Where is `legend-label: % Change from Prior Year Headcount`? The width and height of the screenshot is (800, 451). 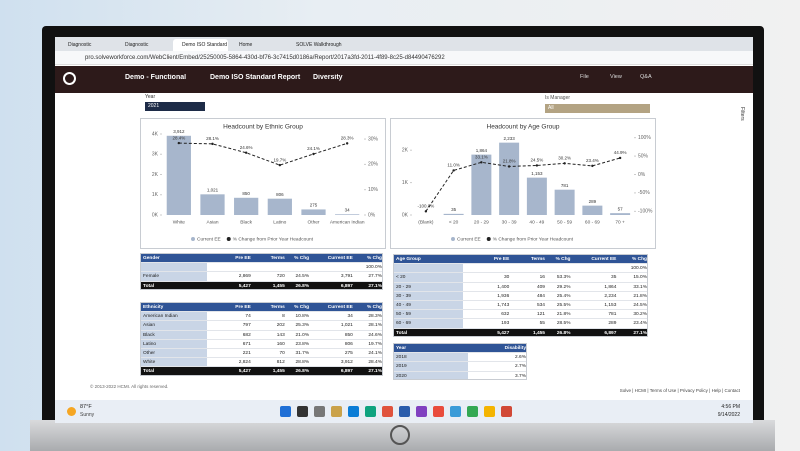
legend-label: % Change from Prior Year Headcount is located at coordinates (273, 239).